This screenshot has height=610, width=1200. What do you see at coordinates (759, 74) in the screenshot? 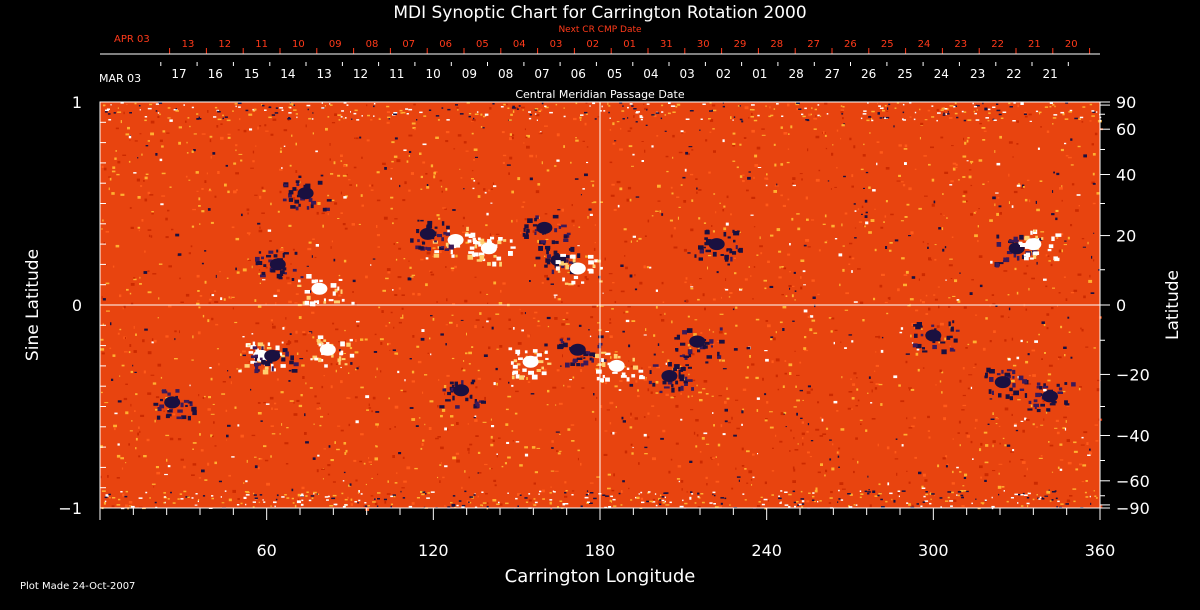
I see `cmp-date-label: 01` at bounding box center [759, 74].